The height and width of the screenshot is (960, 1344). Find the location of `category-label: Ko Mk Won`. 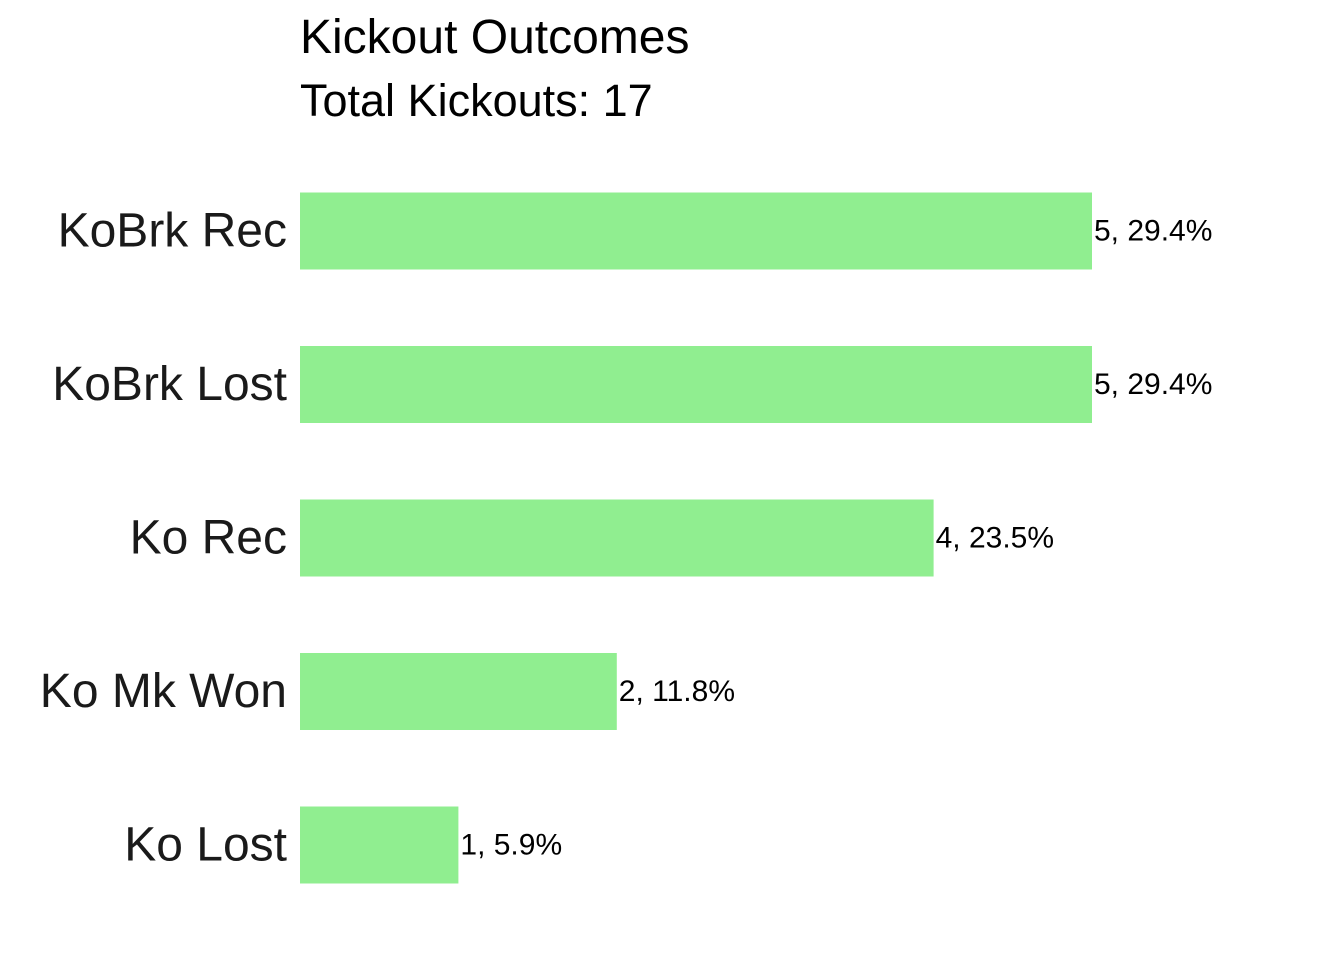

category-label: Ko Mk Won is located at coordinates (163, 691).